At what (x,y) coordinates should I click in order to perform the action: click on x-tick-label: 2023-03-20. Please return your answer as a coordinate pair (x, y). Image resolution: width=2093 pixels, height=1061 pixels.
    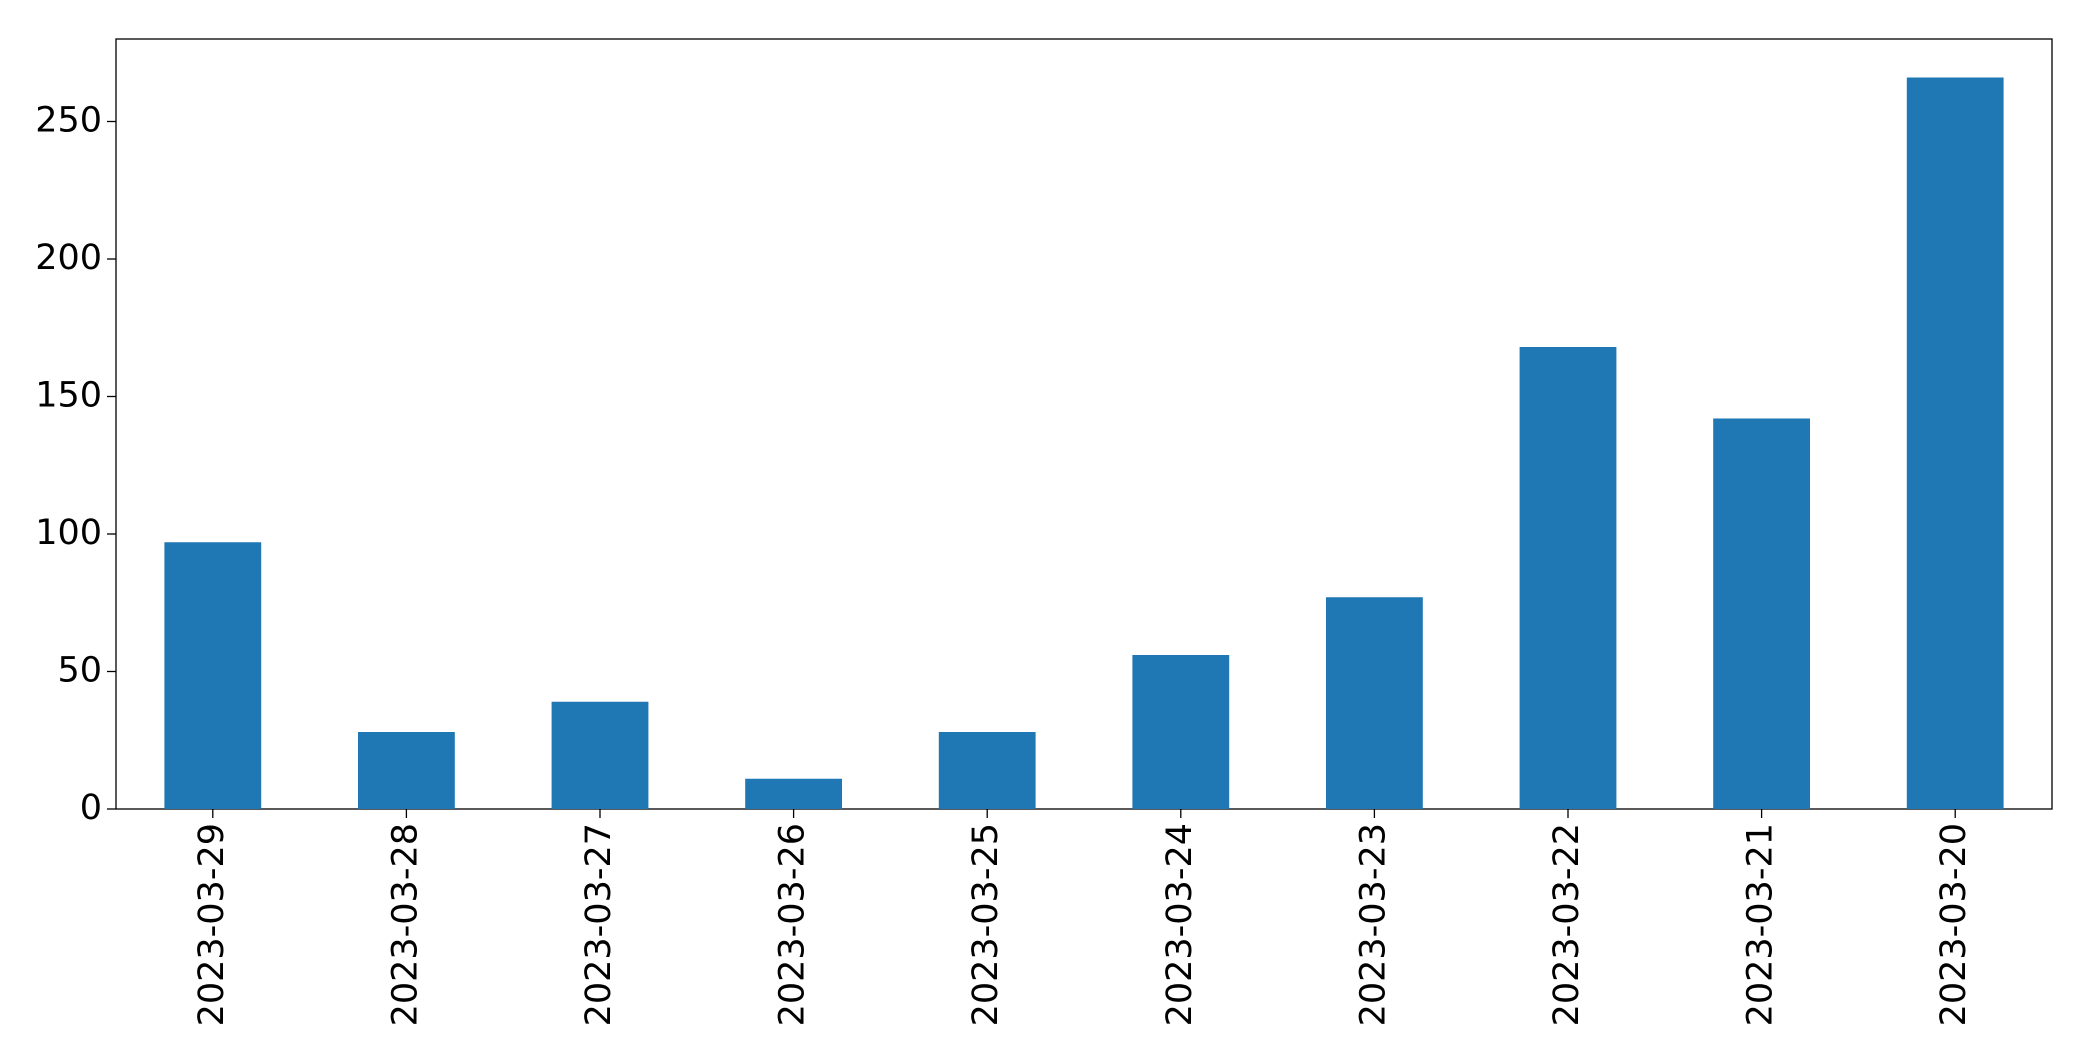
    Looking at the image, I should click on (1954, 924).